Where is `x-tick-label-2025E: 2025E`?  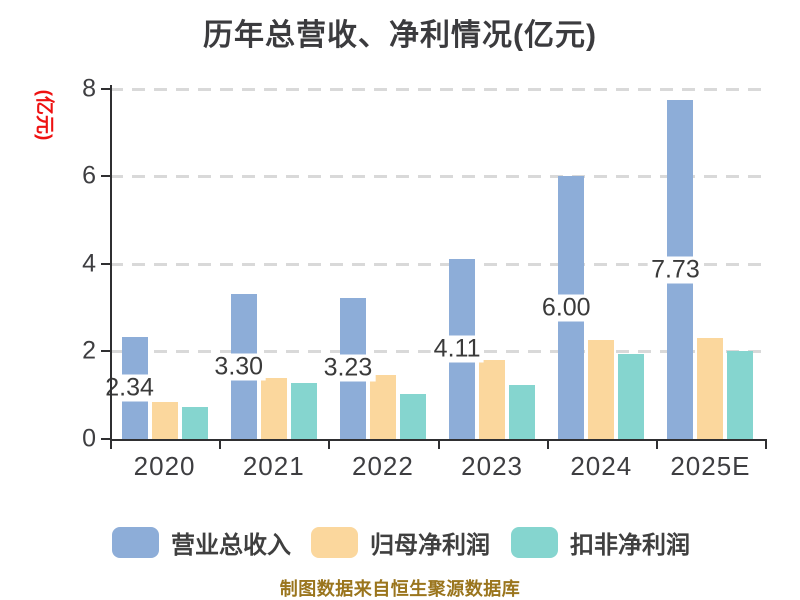
x-tick-label-2025E: 2025E is located at coordinates (710, 466).